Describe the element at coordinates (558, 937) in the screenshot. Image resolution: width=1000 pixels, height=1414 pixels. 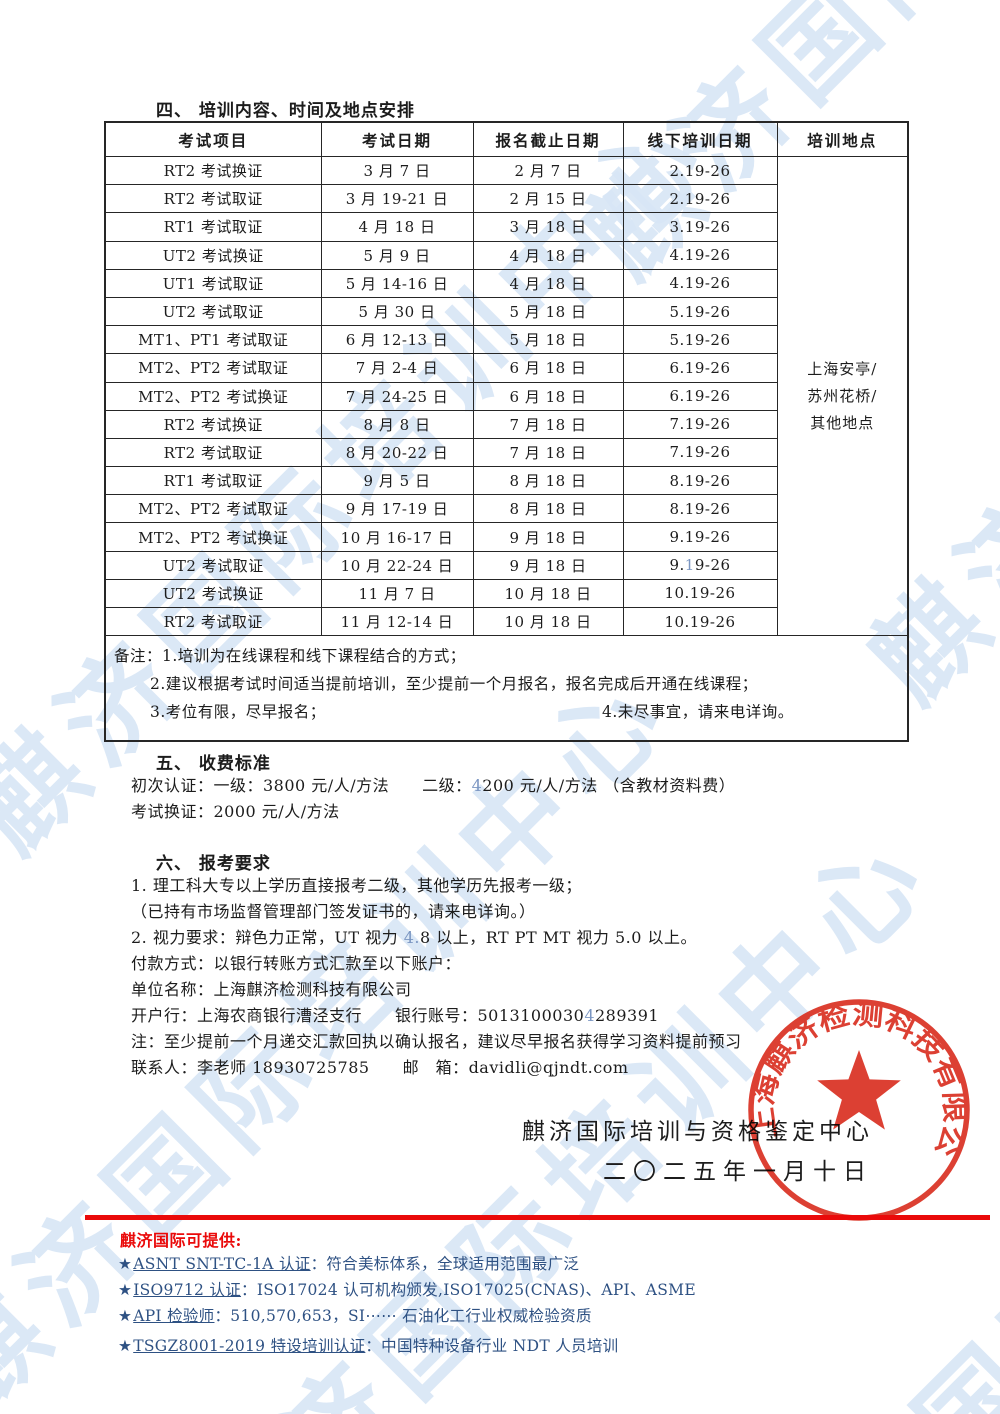
I see `vision-suffix: 8 以上，RT PT MT 视力 5.0 以上。` at that location.